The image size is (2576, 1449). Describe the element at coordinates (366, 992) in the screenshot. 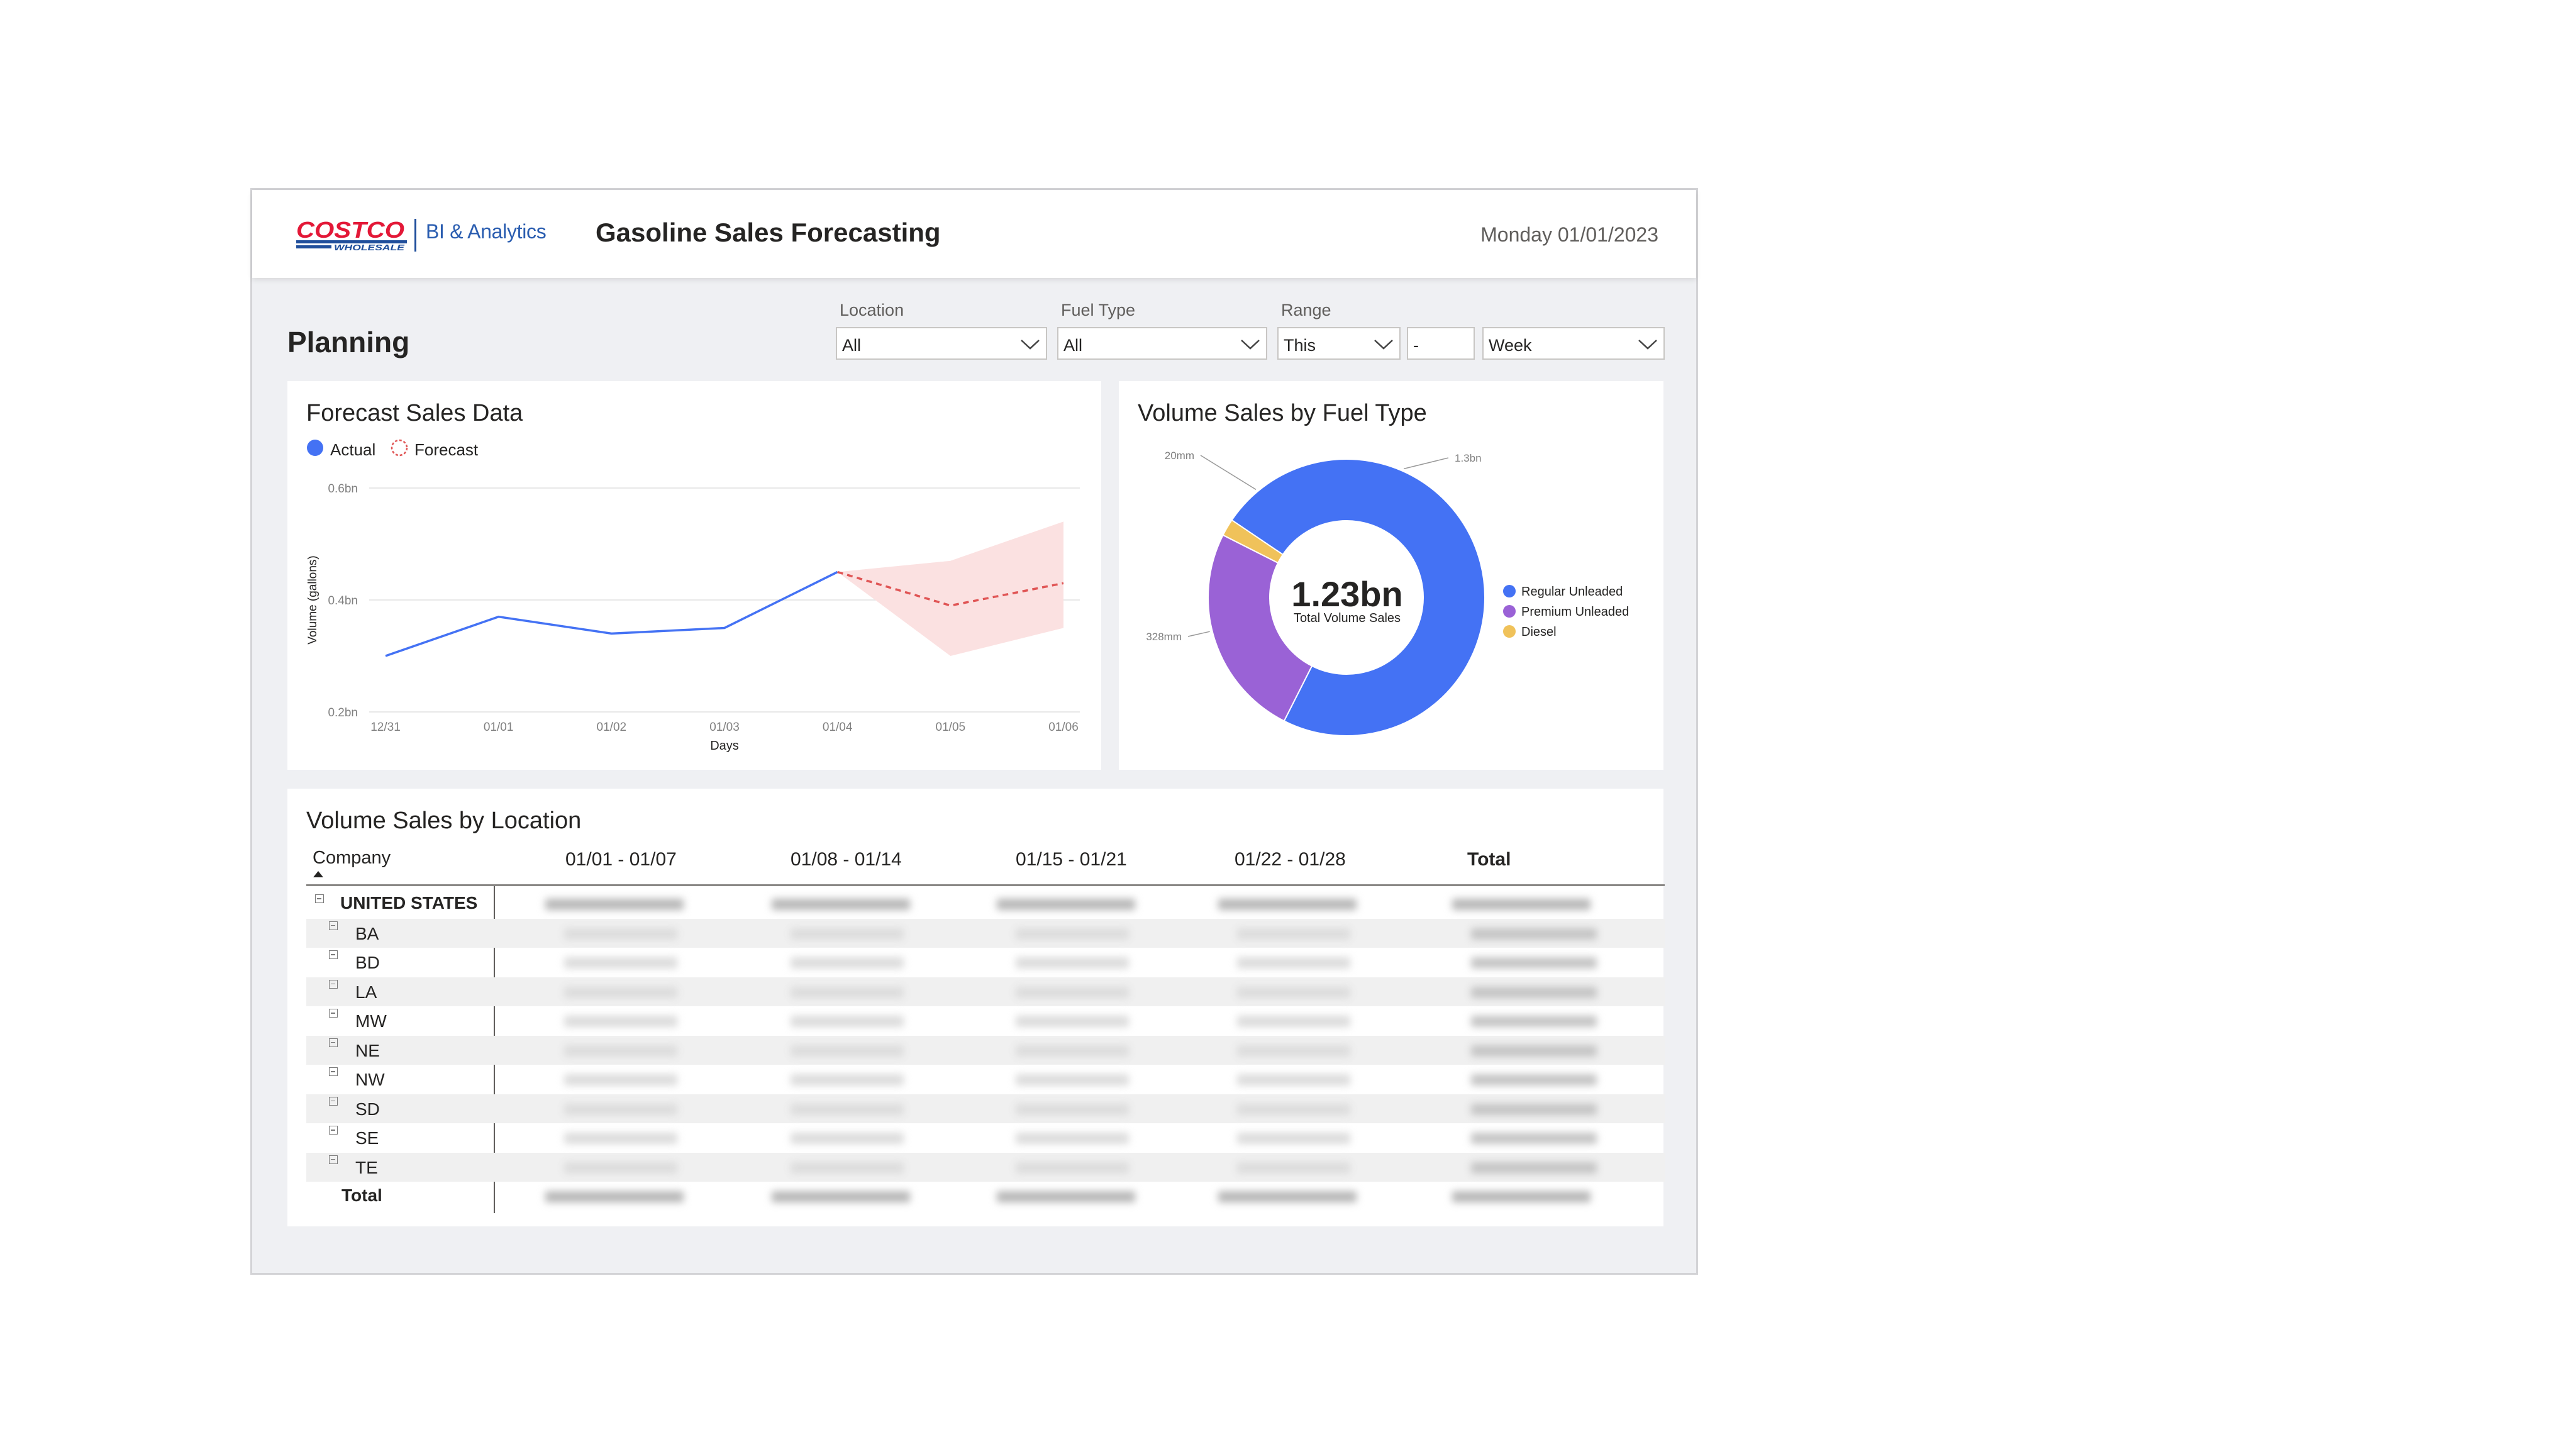

I see `row-label-region: LA` at that location.